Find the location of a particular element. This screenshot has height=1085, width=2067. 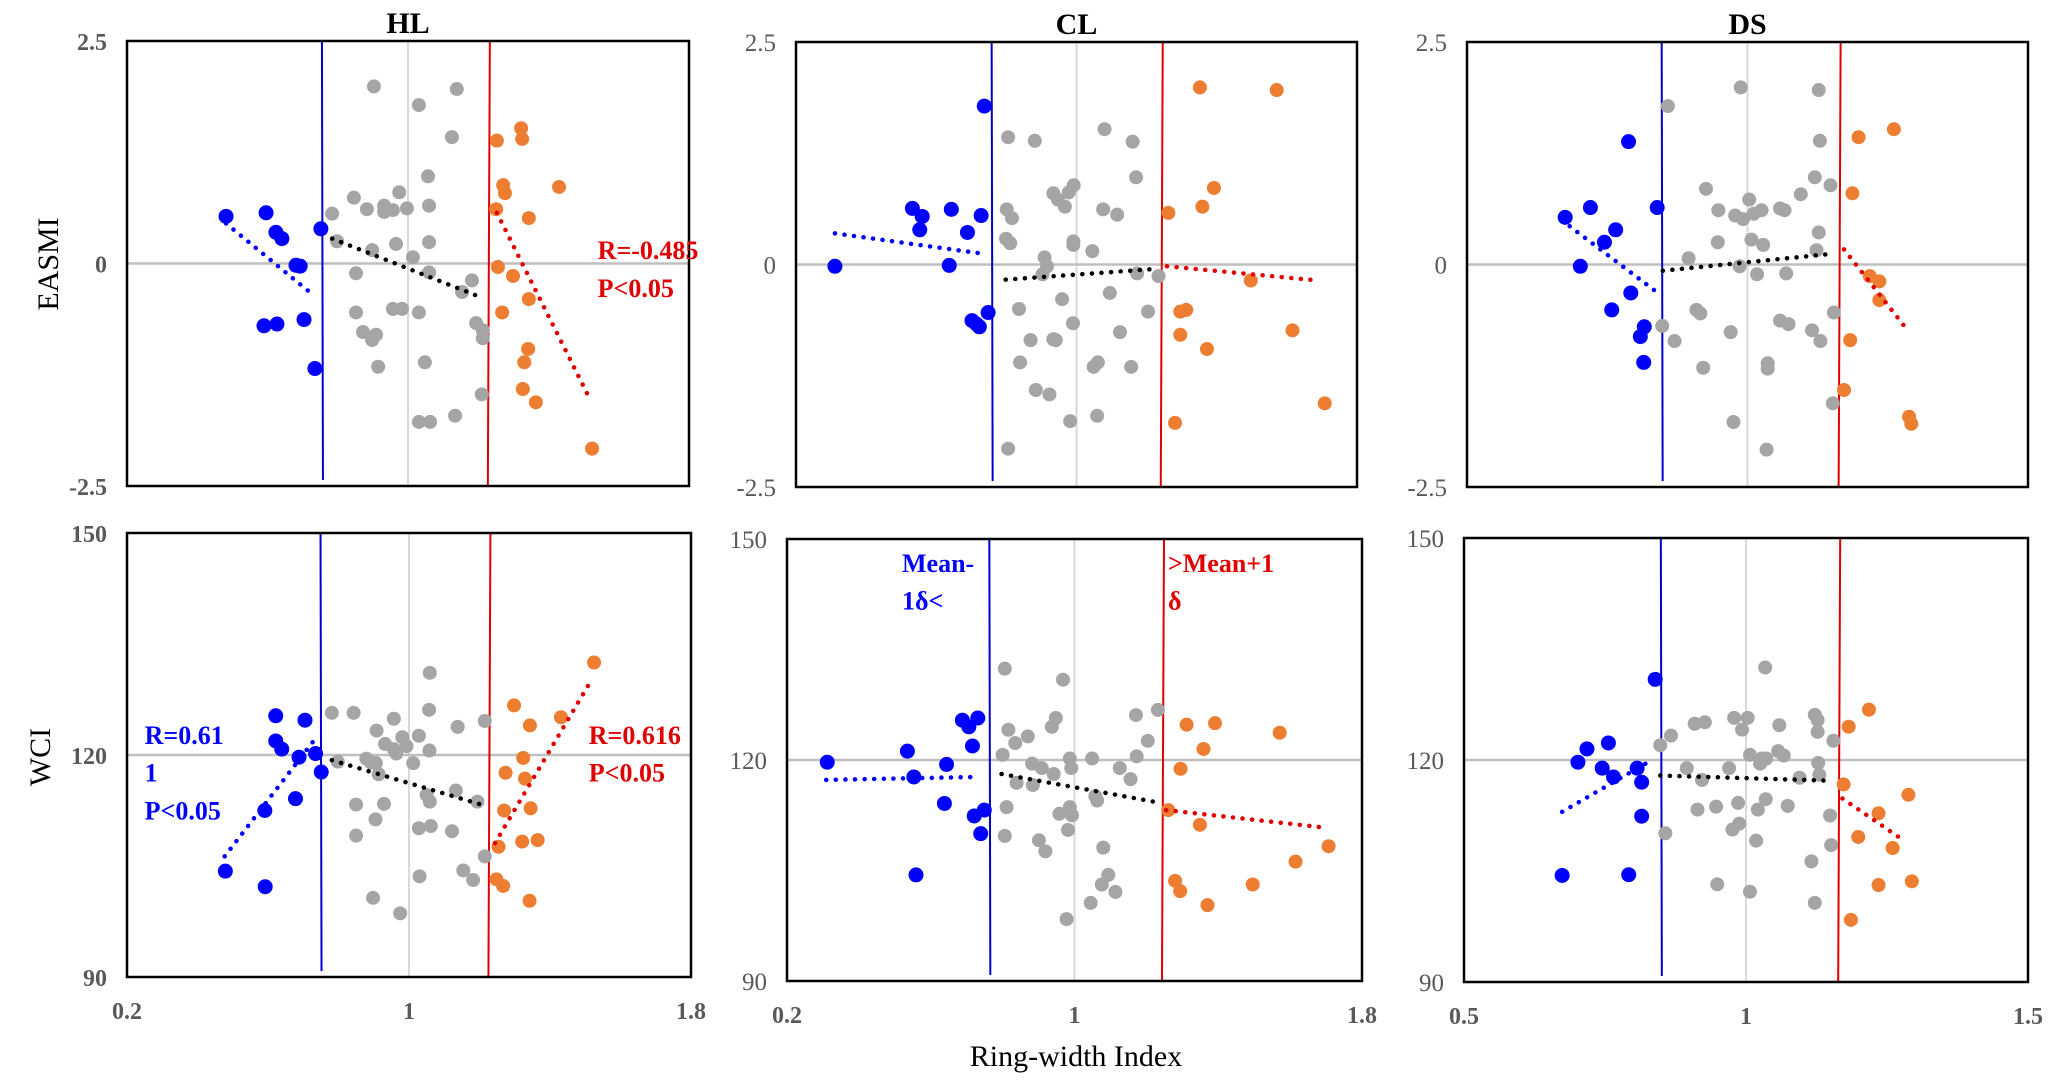

y-tick-label: 120 is located at coordinates (1426, 761).